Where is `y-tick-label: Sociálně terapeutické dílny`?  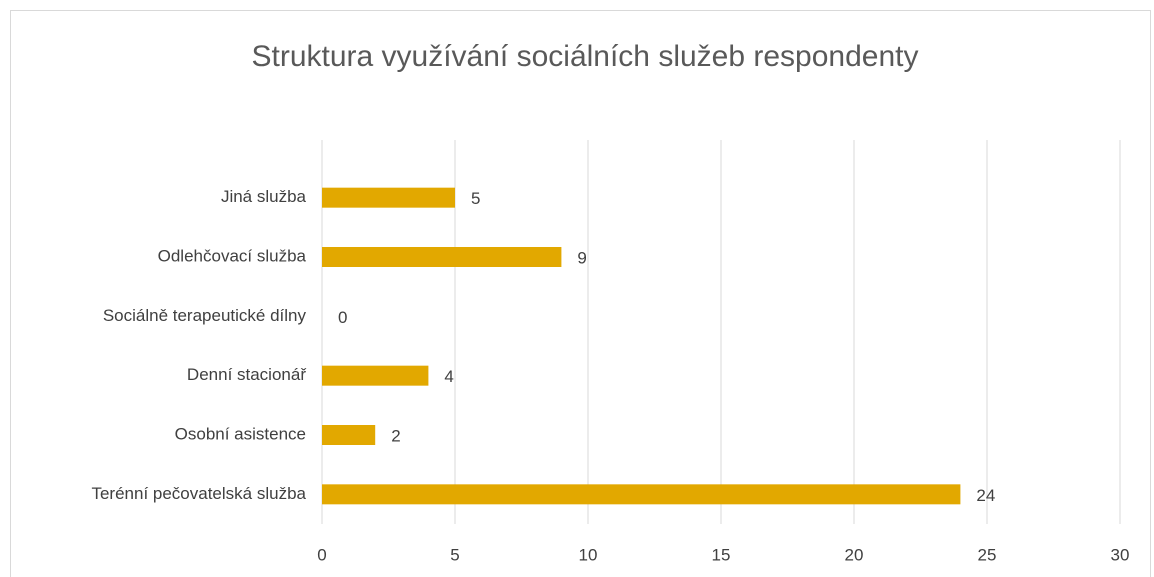
y-tick-label: Sociálně terapeutické dílny is located at coordinates (205, 315).